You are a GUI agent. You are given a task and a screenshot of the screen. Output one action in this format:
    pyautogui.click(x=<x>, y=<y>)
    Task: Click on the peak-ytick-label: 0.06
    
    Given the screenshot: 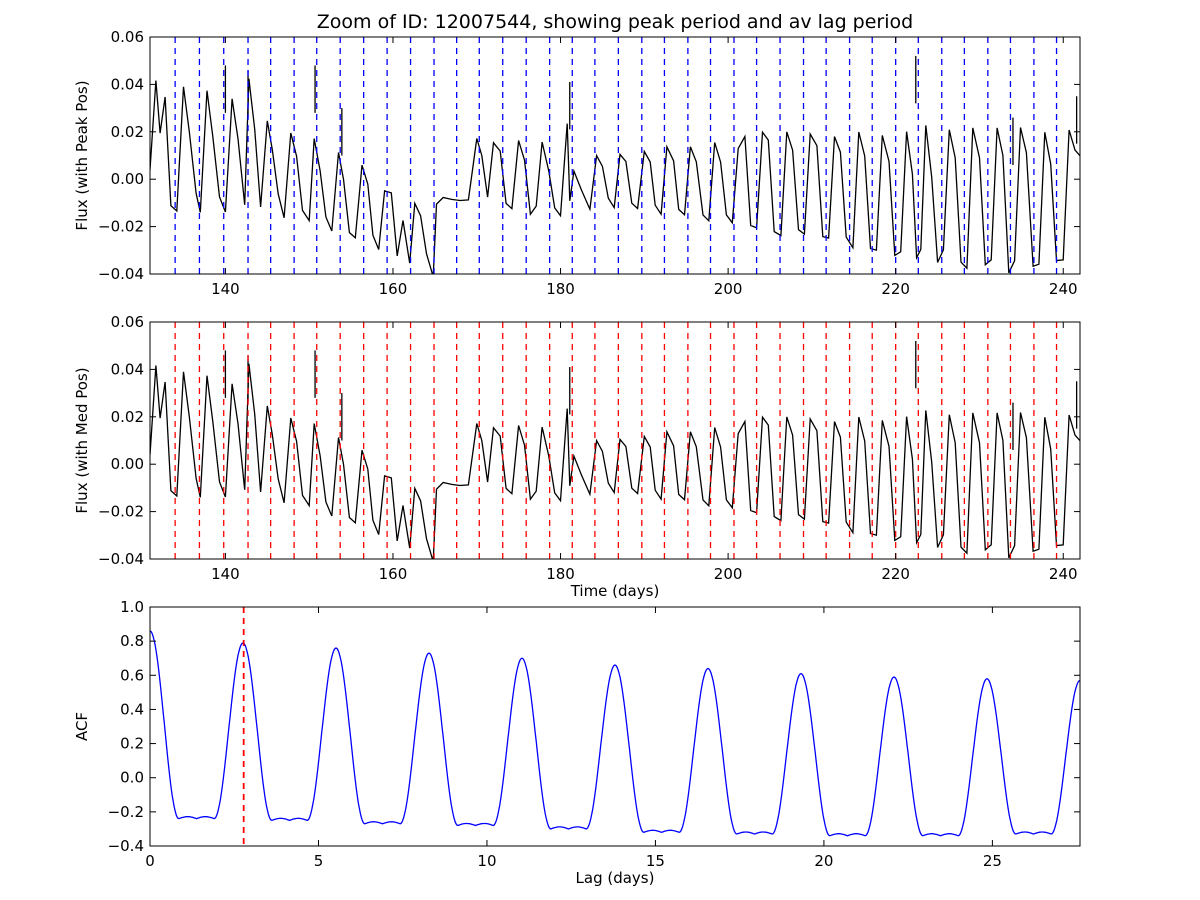 What is the action you would take?
    pyautogui.click(x=127, y=37)
    